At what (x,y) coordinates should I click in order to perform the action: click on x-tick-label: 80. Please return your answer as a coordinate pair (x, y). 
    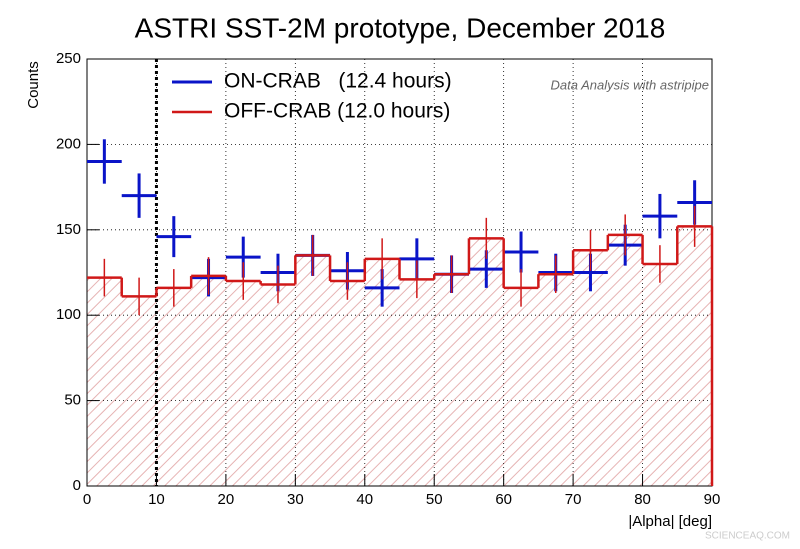
    Looking at the image, I should click on (642, 499).